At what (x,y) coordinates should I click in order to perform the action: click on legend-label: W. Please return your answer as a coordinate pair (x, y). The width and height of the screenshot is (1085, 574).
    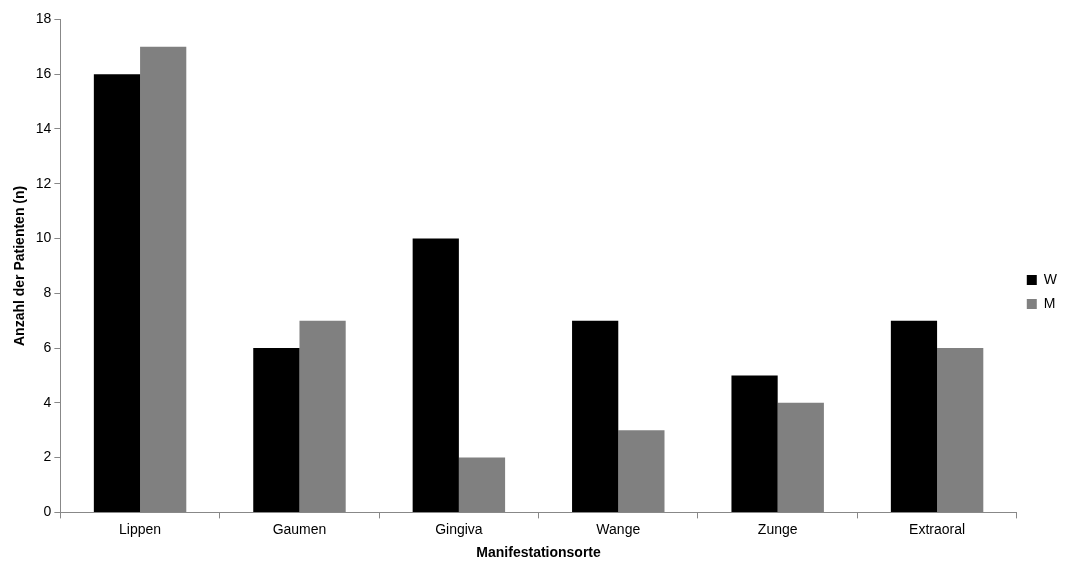
    Looking at the image, I should click on (1050, 278).